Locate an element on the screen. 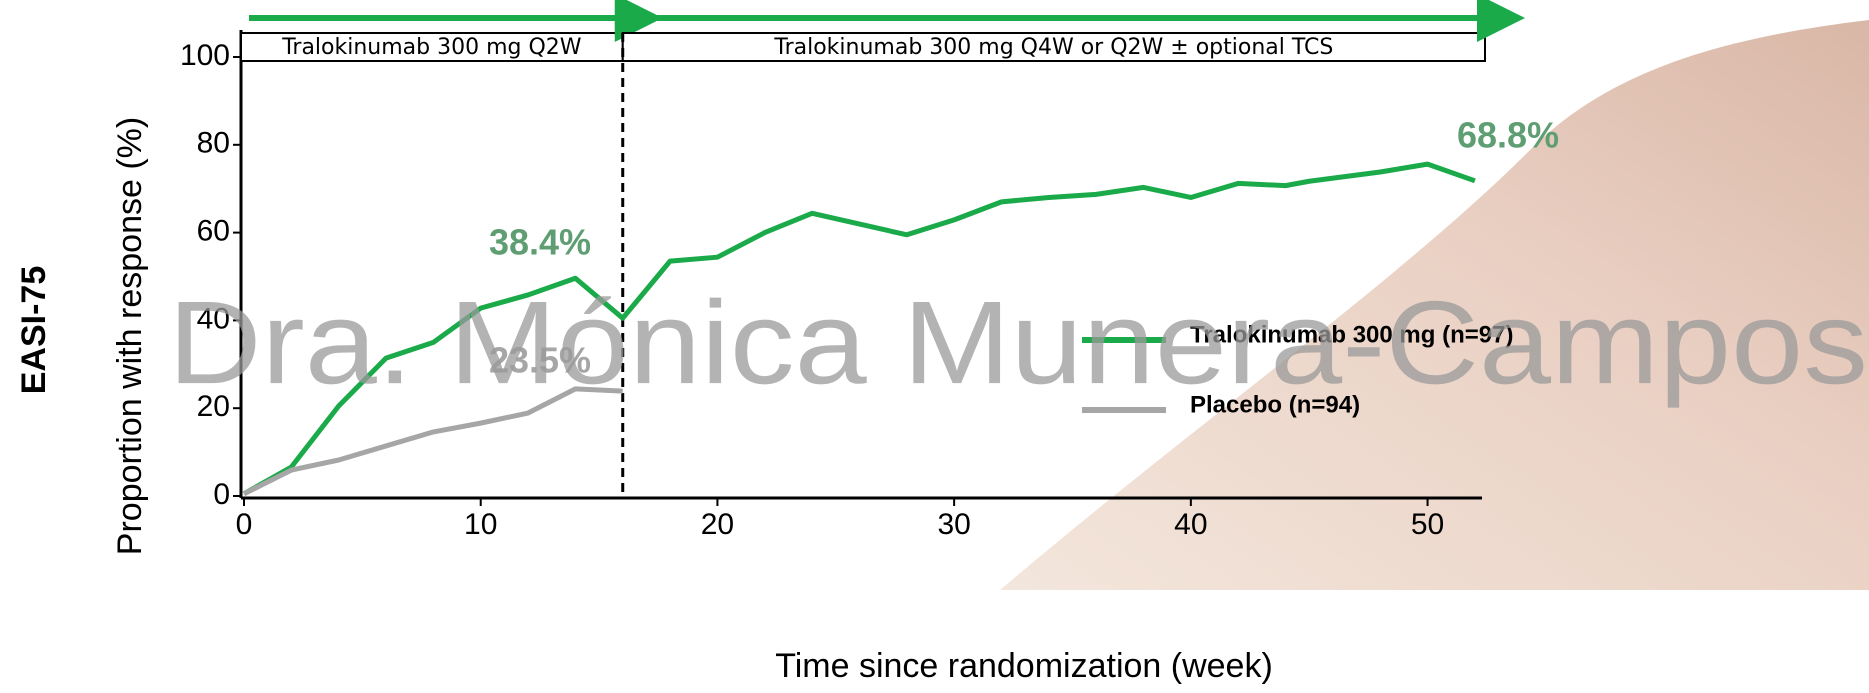 Image resolution: width=1869 pixels, height=693 pixels. x-tick-label: 0 is located at coordinates (244, 524).